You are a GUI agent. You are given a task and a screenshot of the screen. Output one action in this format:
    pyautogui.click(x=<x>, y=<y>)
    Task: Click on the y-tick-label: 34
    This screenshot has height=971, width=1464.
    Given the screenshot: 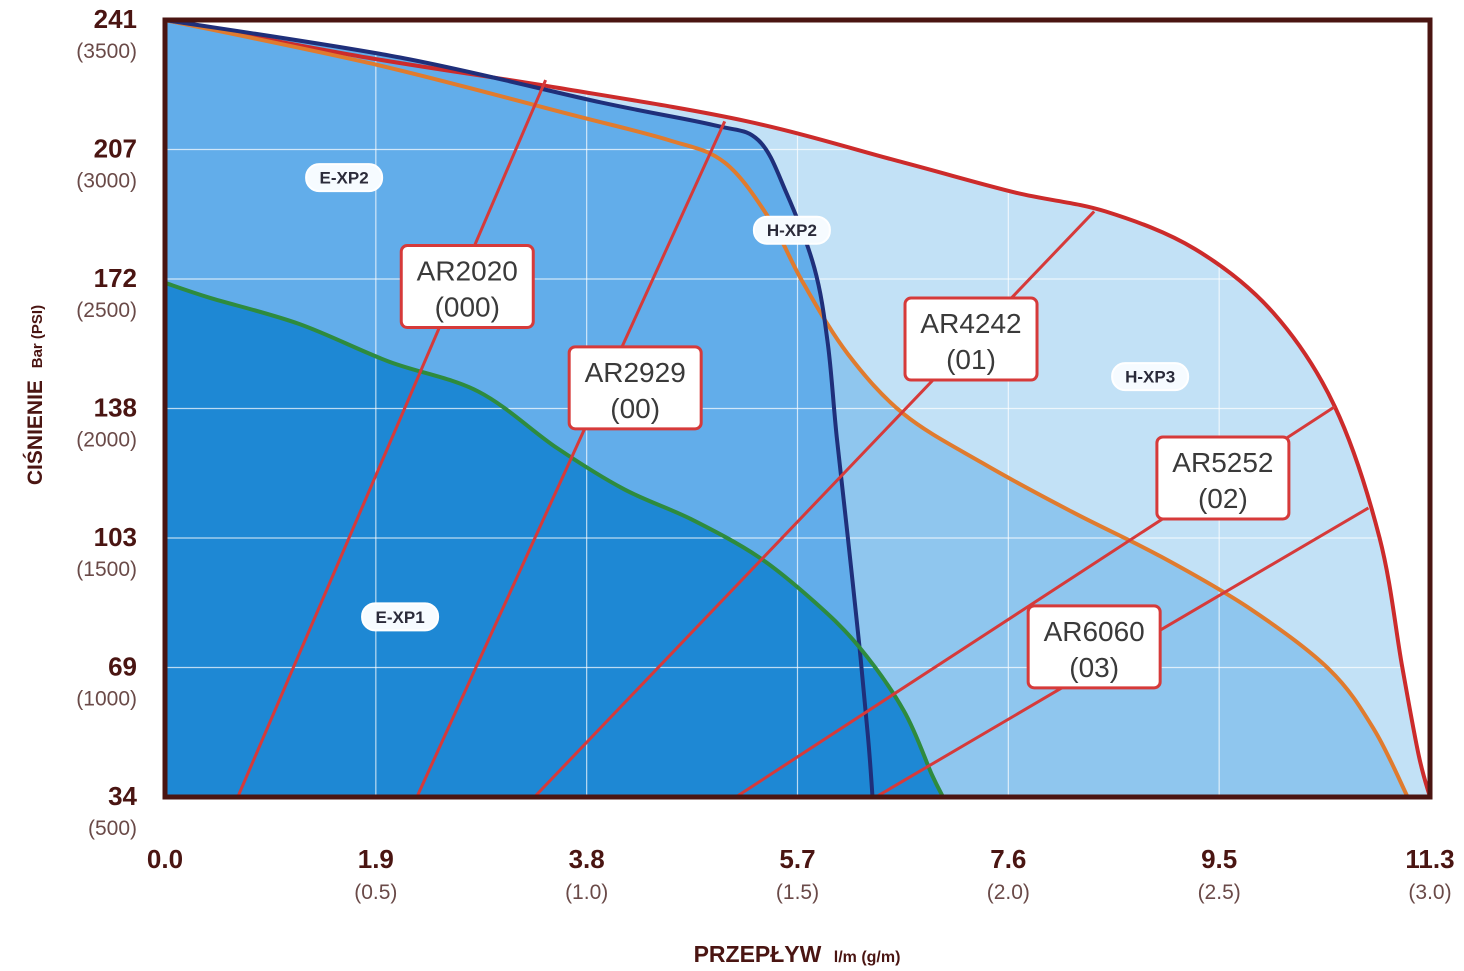 What is the action you would take?
    pyautogui.click(x=122, y=796)
    